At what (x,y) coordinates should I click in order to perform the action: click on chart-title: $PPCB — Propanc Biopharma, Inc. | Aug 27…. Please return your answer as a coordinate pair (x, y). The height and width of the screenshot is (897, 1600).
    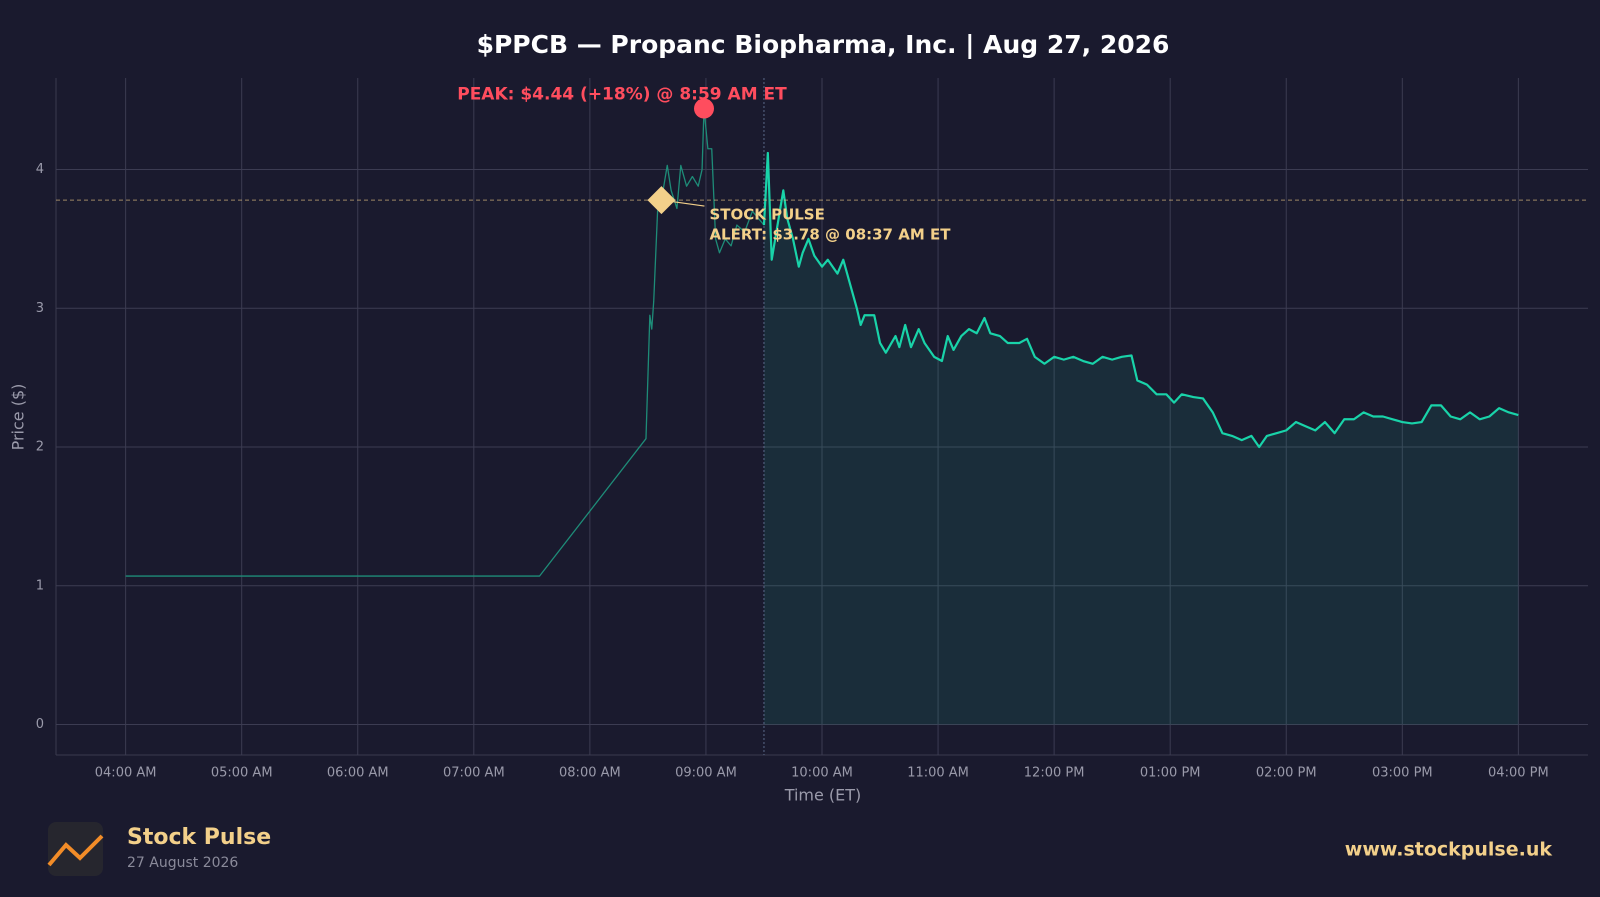
    Looking at the image, I should click on (823, 44).